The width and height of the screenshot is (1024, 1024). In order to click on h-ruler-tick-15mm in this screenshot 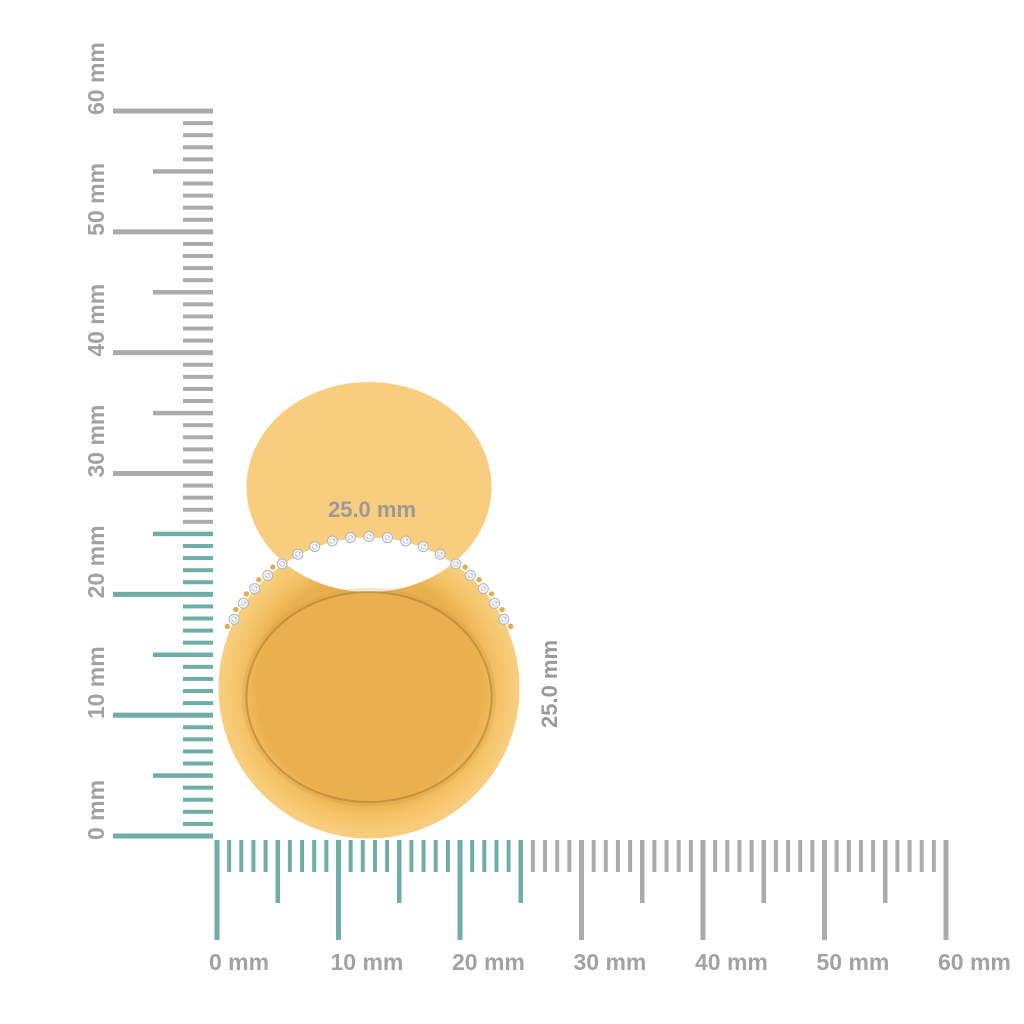, I will do `click(399, 871)`.